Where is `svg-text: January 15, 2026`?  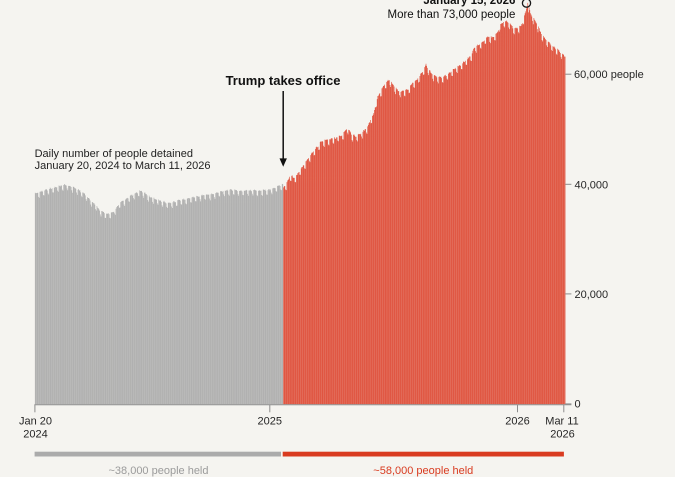 svg-text: January 15, 2026 is located at coordinates (469, 3).